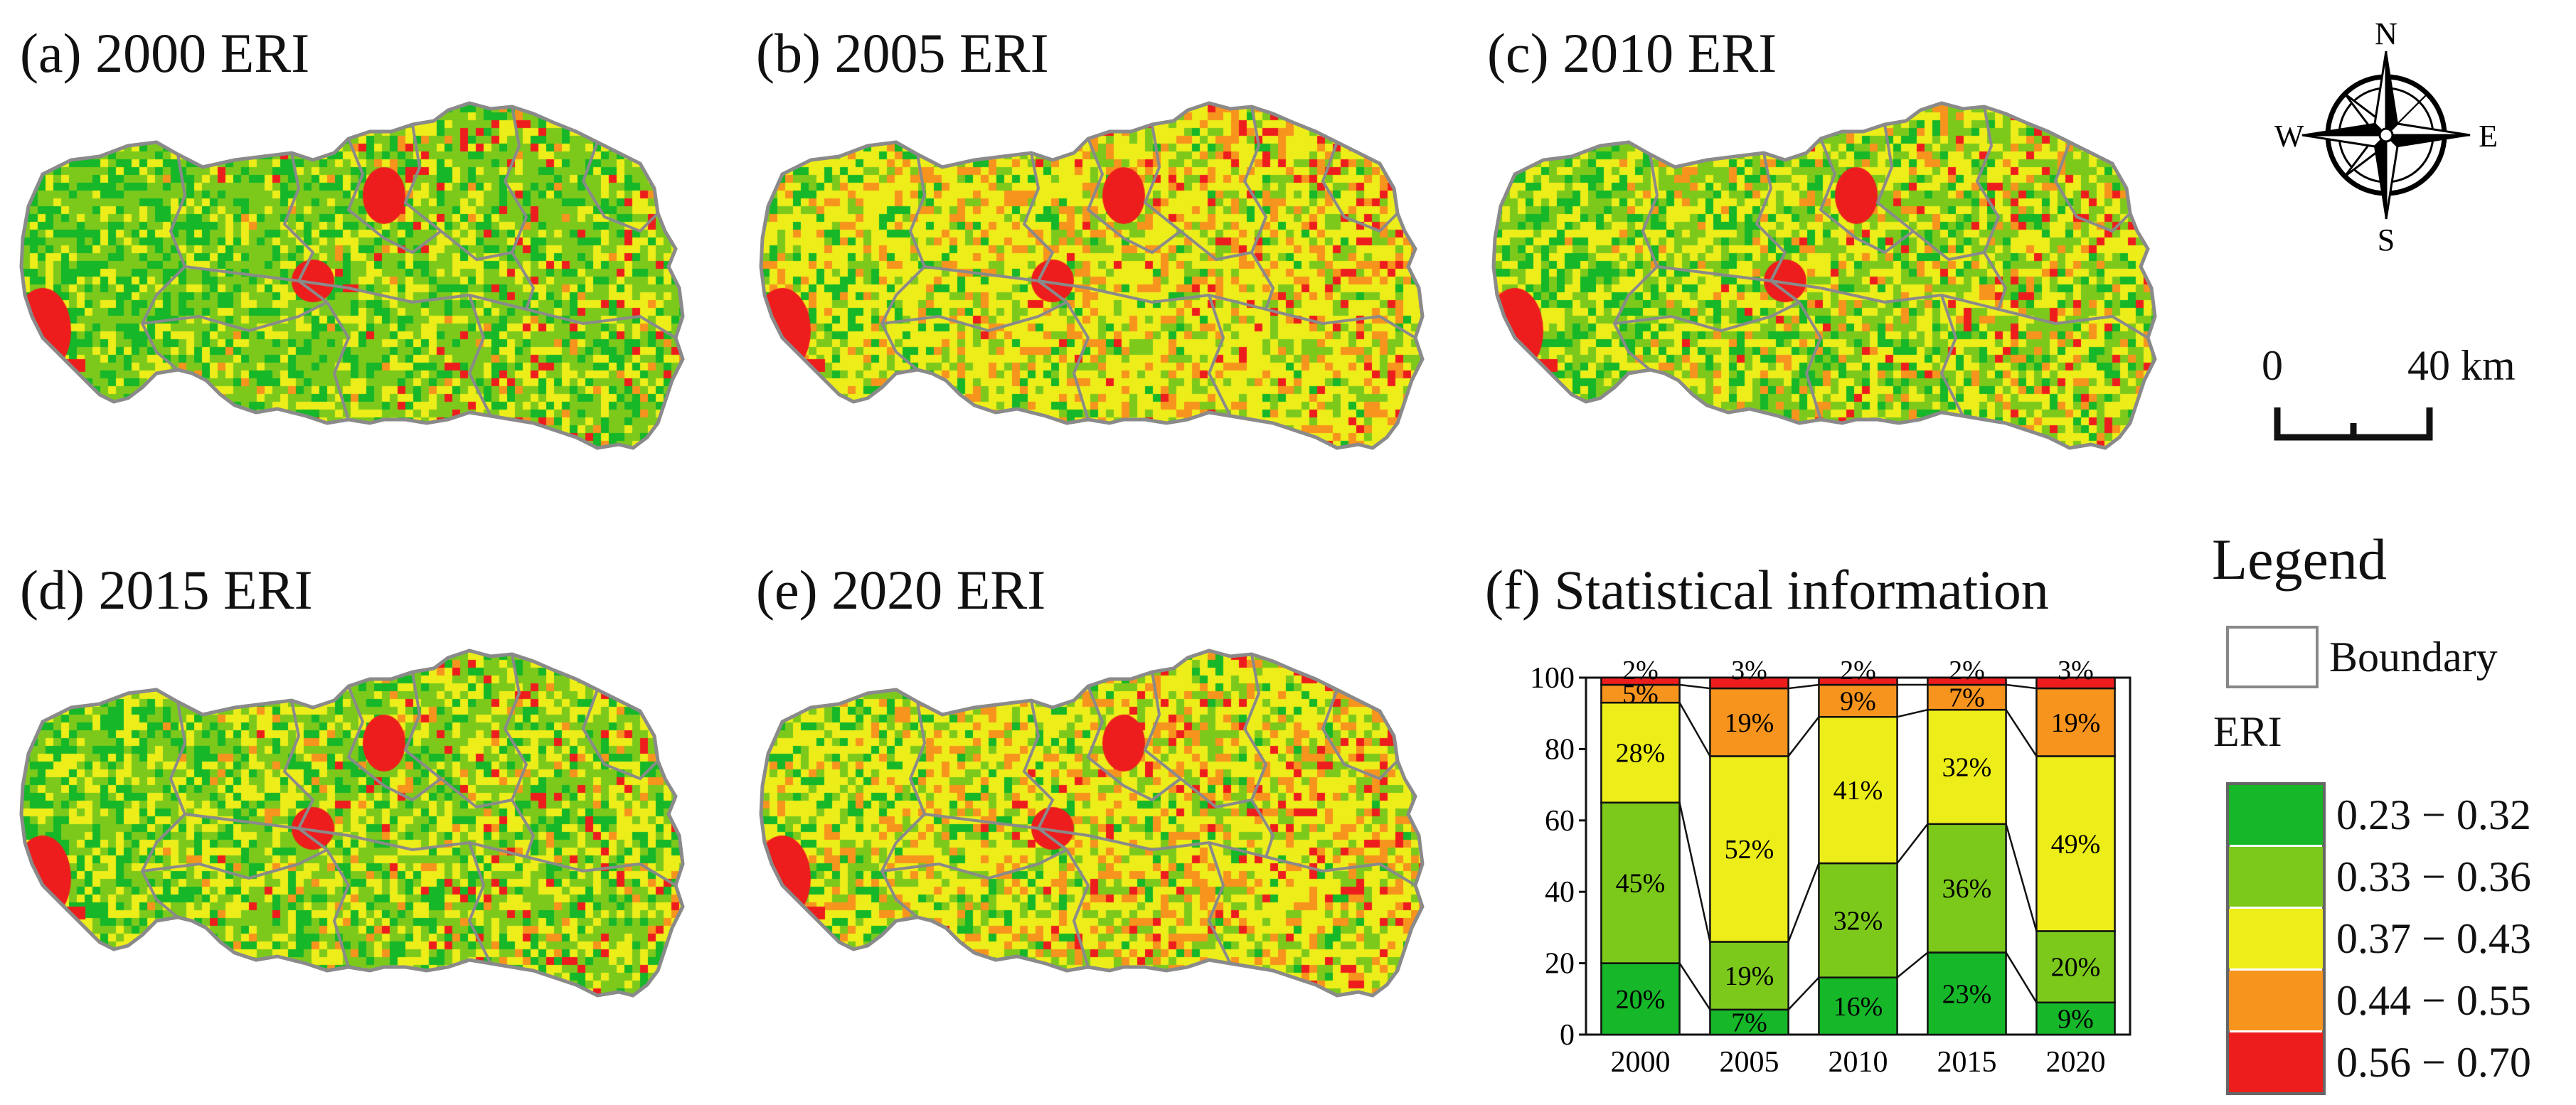  What do you see at coordinates (1767, 590) in the screenshot?
I see `chart-title: (f) Statistical information` at bounding box center [1767, 590].